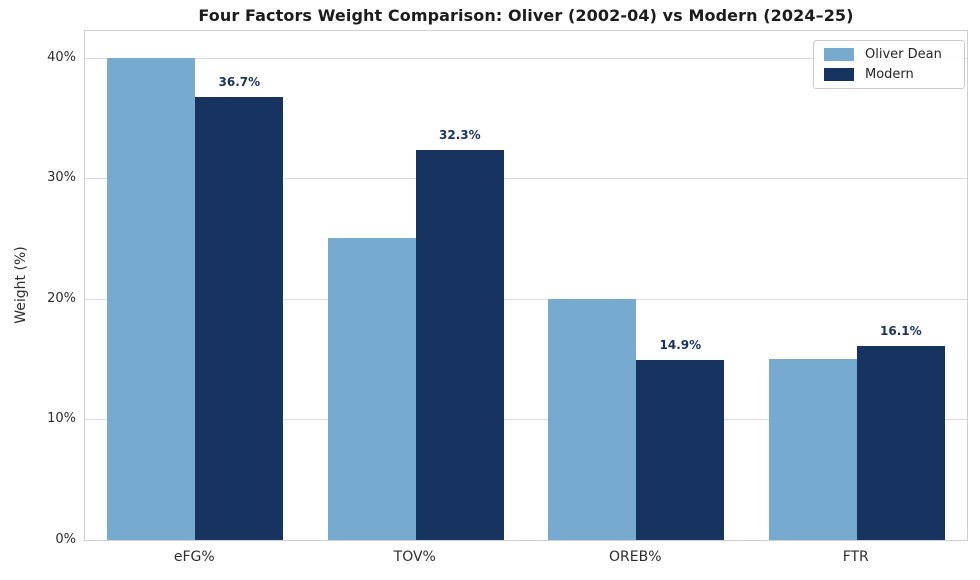 This screenshot has height=580, width=980. What do you see at coordinates (903, 54) in the screenshot?
I see `legend-label: Oliver Dean` at bounding box center [903, 54].